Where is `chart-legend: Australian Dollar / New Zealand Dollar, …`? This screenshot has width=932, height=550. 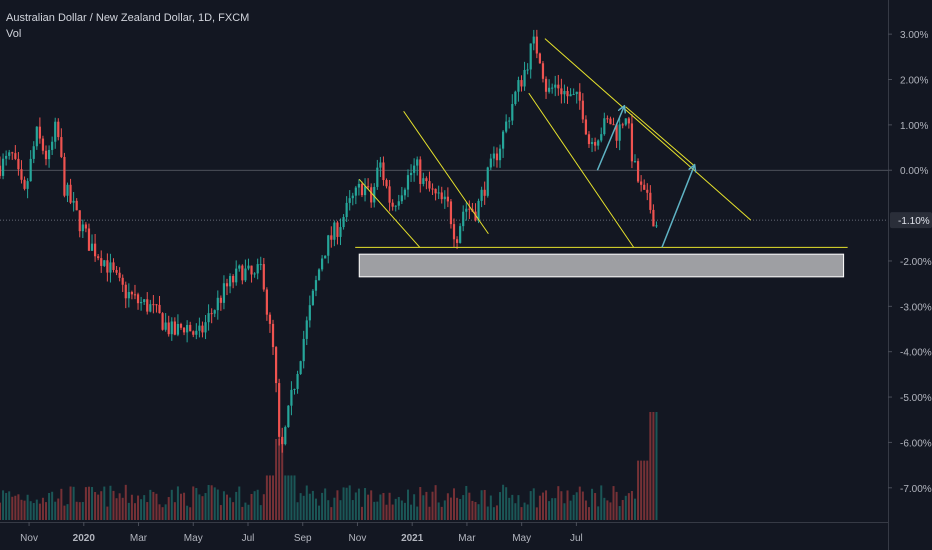 chart-legend: Australian Dollar / New Zealand Dollar, … is located at coordinates (127, 26).